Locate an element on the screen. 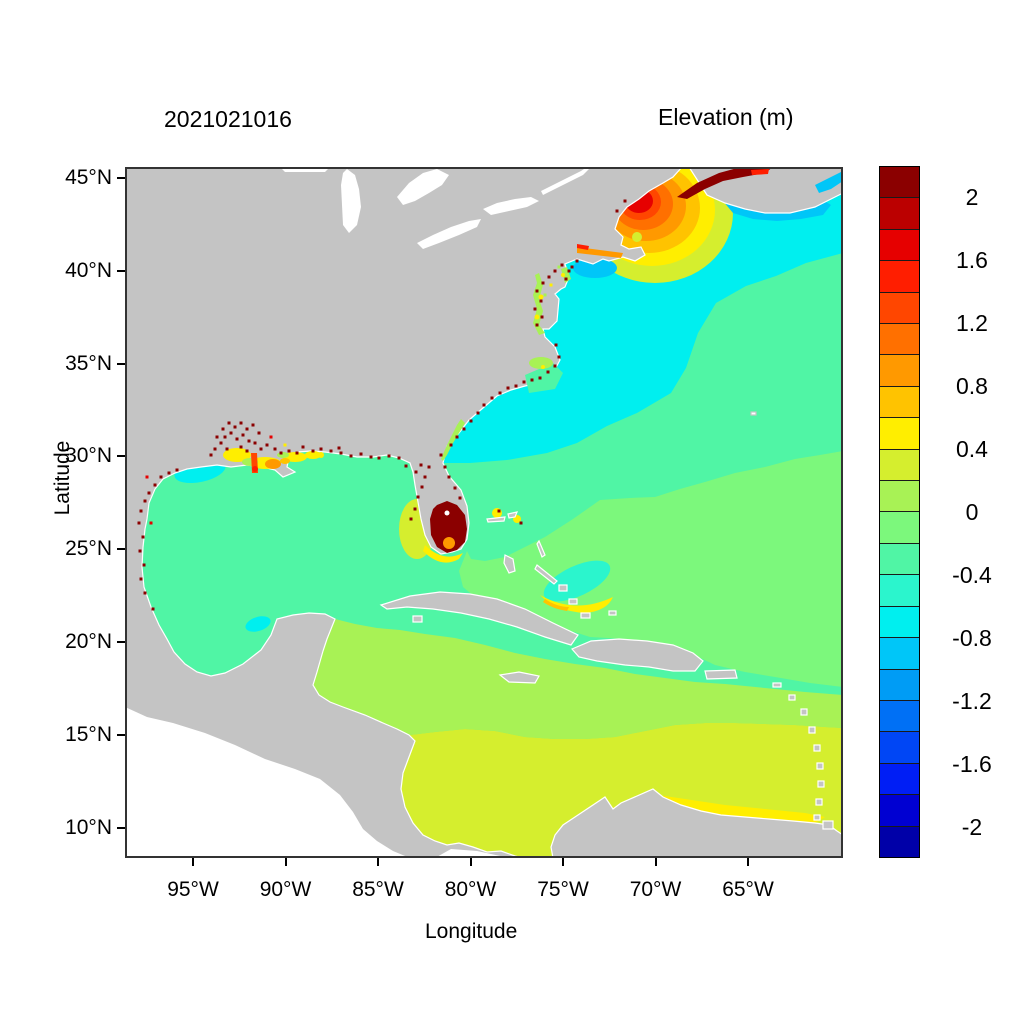  ocean-band-yellowgreen is located at coordinates (593, 782).